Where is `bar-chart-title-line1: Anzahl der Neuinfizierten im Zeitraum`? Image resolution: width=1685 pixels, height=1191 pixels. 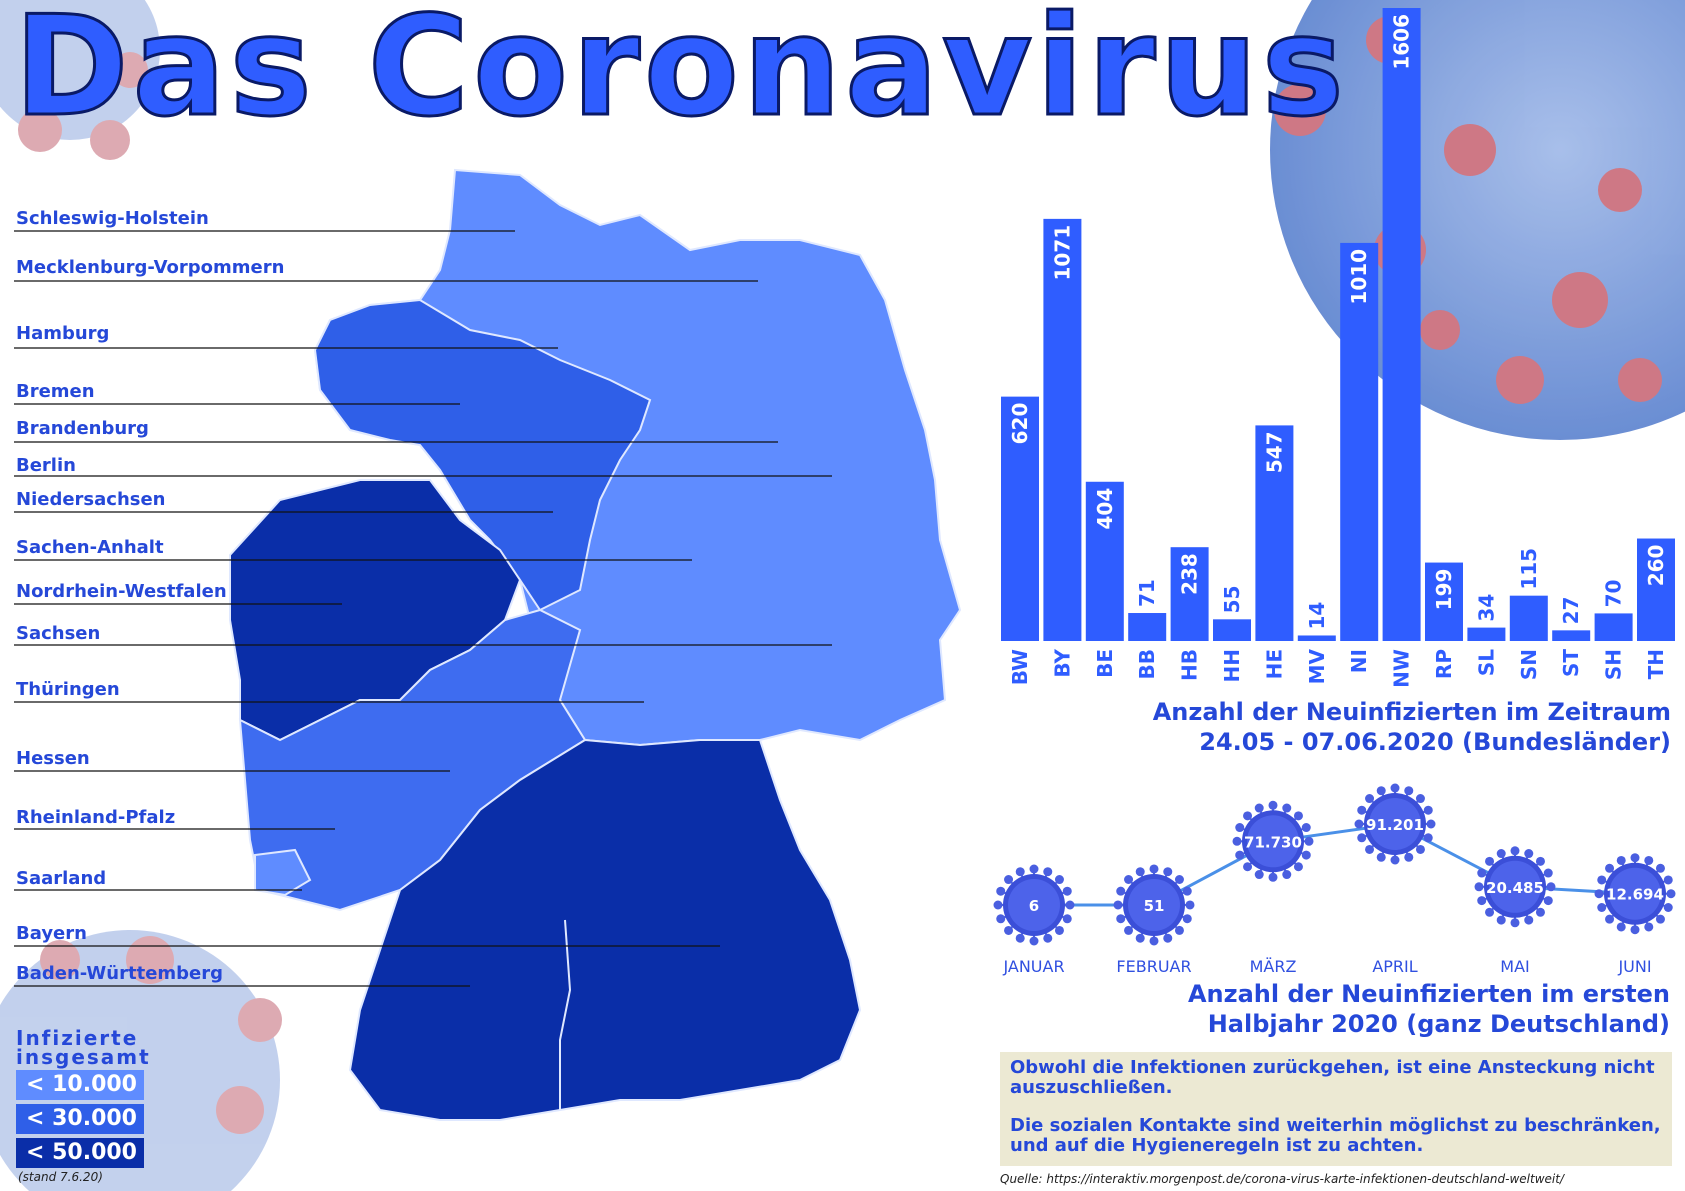
bar-chart-title-line1: Anzahl der Neuinfizierten im Zeitraum is located at coordinates (1411, 712).